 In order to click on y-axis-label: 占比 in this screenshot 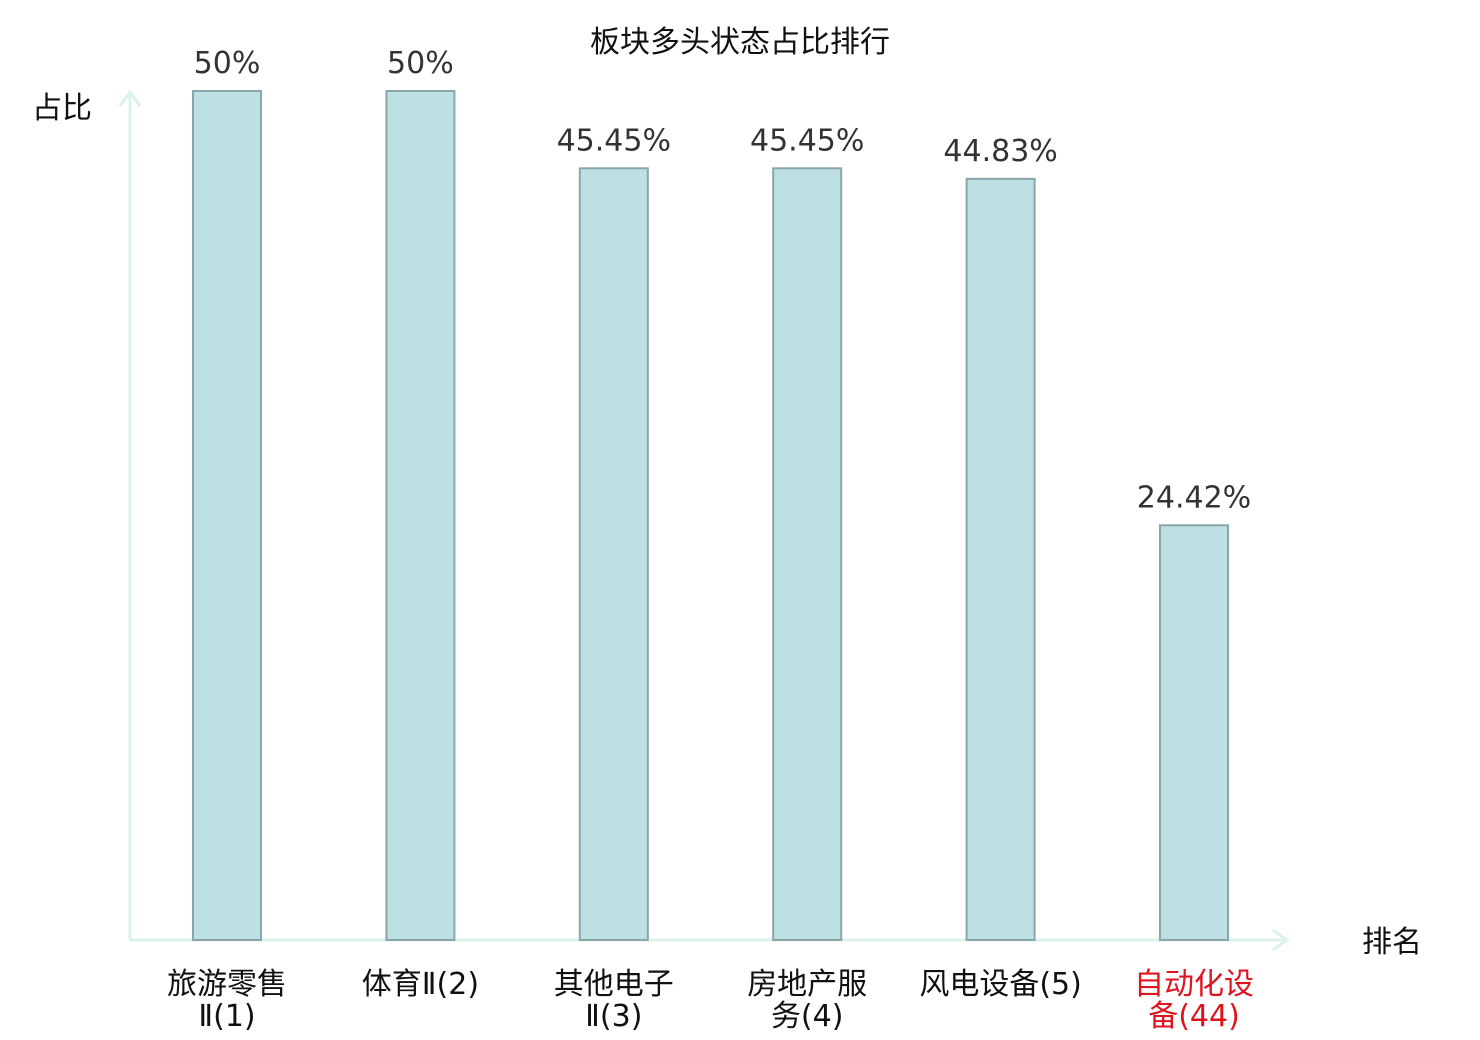, I will do `click(62, 108)`.